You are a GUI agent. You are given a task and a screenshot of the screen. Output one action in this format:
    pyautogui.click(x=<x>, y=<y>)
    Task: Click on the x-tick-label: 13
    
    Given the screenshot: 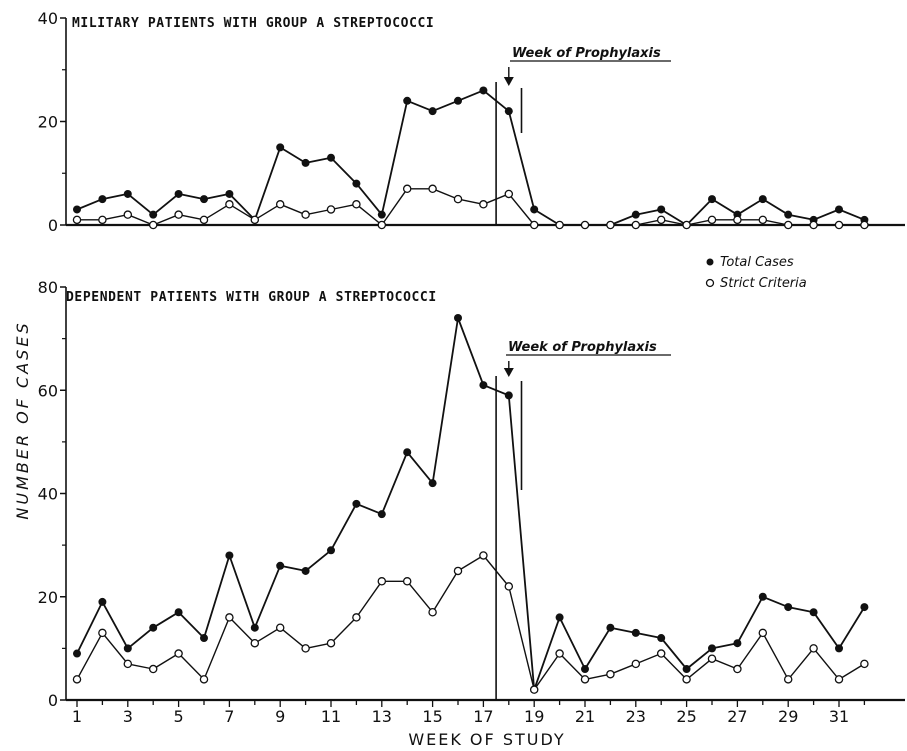 What is the action you would take?
    pyautogui.click(x=382, y=716)
    